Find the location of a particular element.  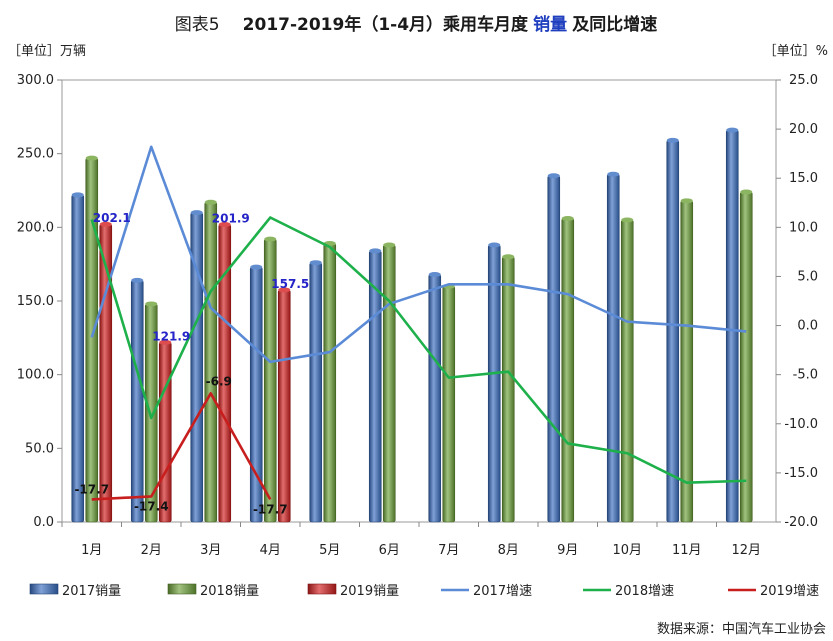

right-tick-label: -15.0 is located at coordinates (801, 473).